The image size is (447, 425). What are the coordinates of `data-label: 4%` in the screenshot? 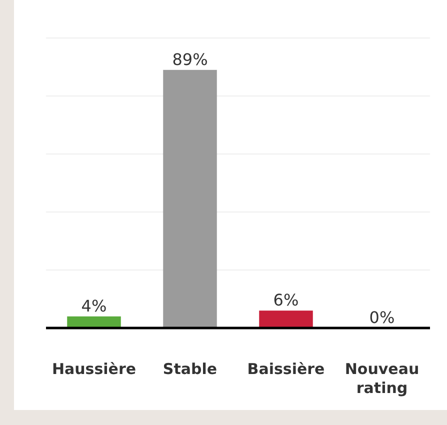 It's located at (94, 306).